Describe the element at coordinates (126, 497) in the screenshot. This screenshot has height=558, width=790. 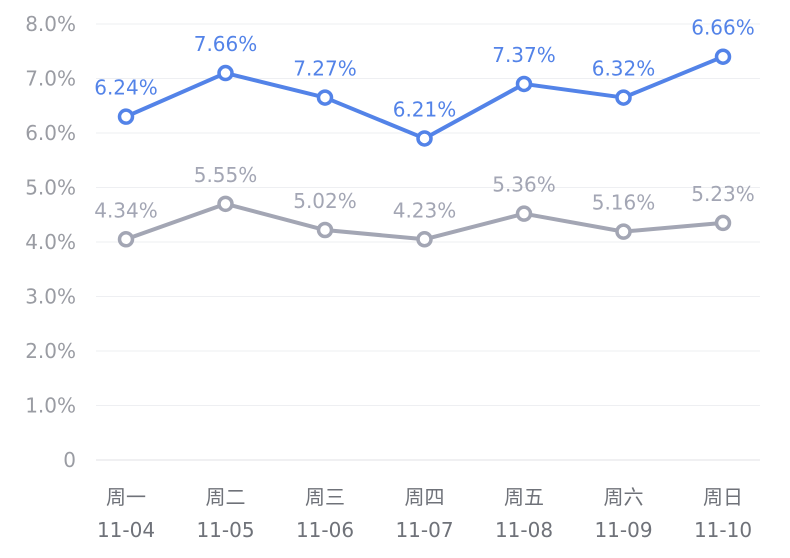
I see `x-tick-label-day: 周一` at that location.